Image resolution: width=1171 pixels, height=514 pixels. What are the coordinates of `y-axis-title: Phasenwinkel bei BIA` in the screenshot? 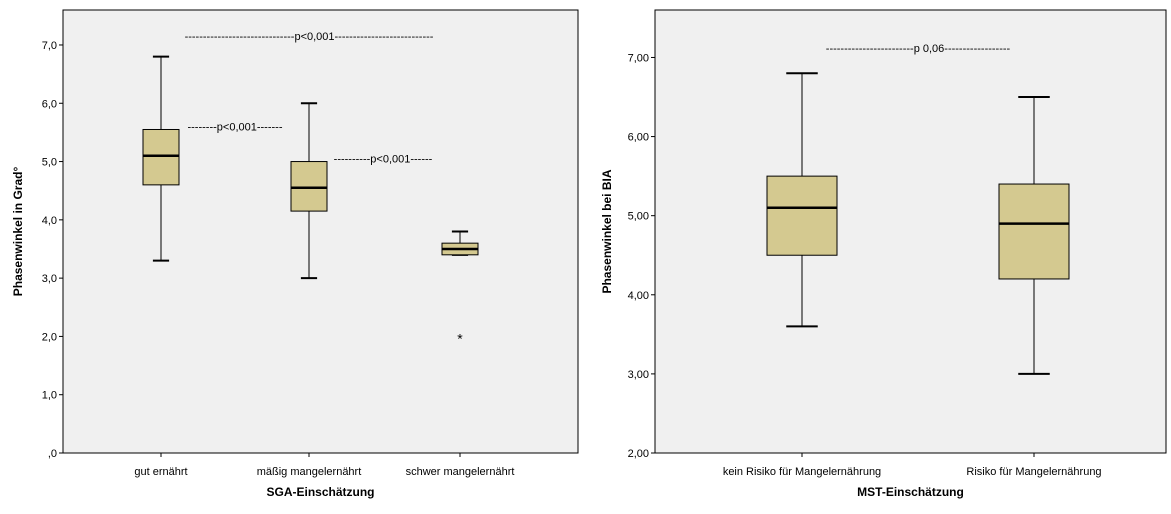 It's located at (607, 231).